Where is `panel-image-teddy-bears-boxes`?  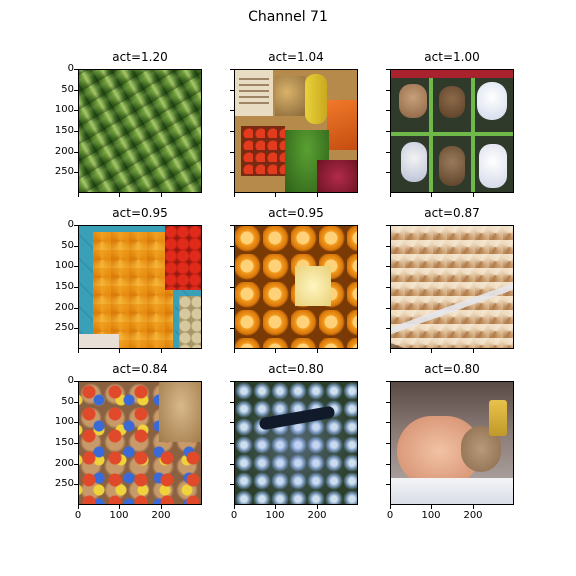
panel-image-teddy-bears-boxes is located at coordinates (452, 131).